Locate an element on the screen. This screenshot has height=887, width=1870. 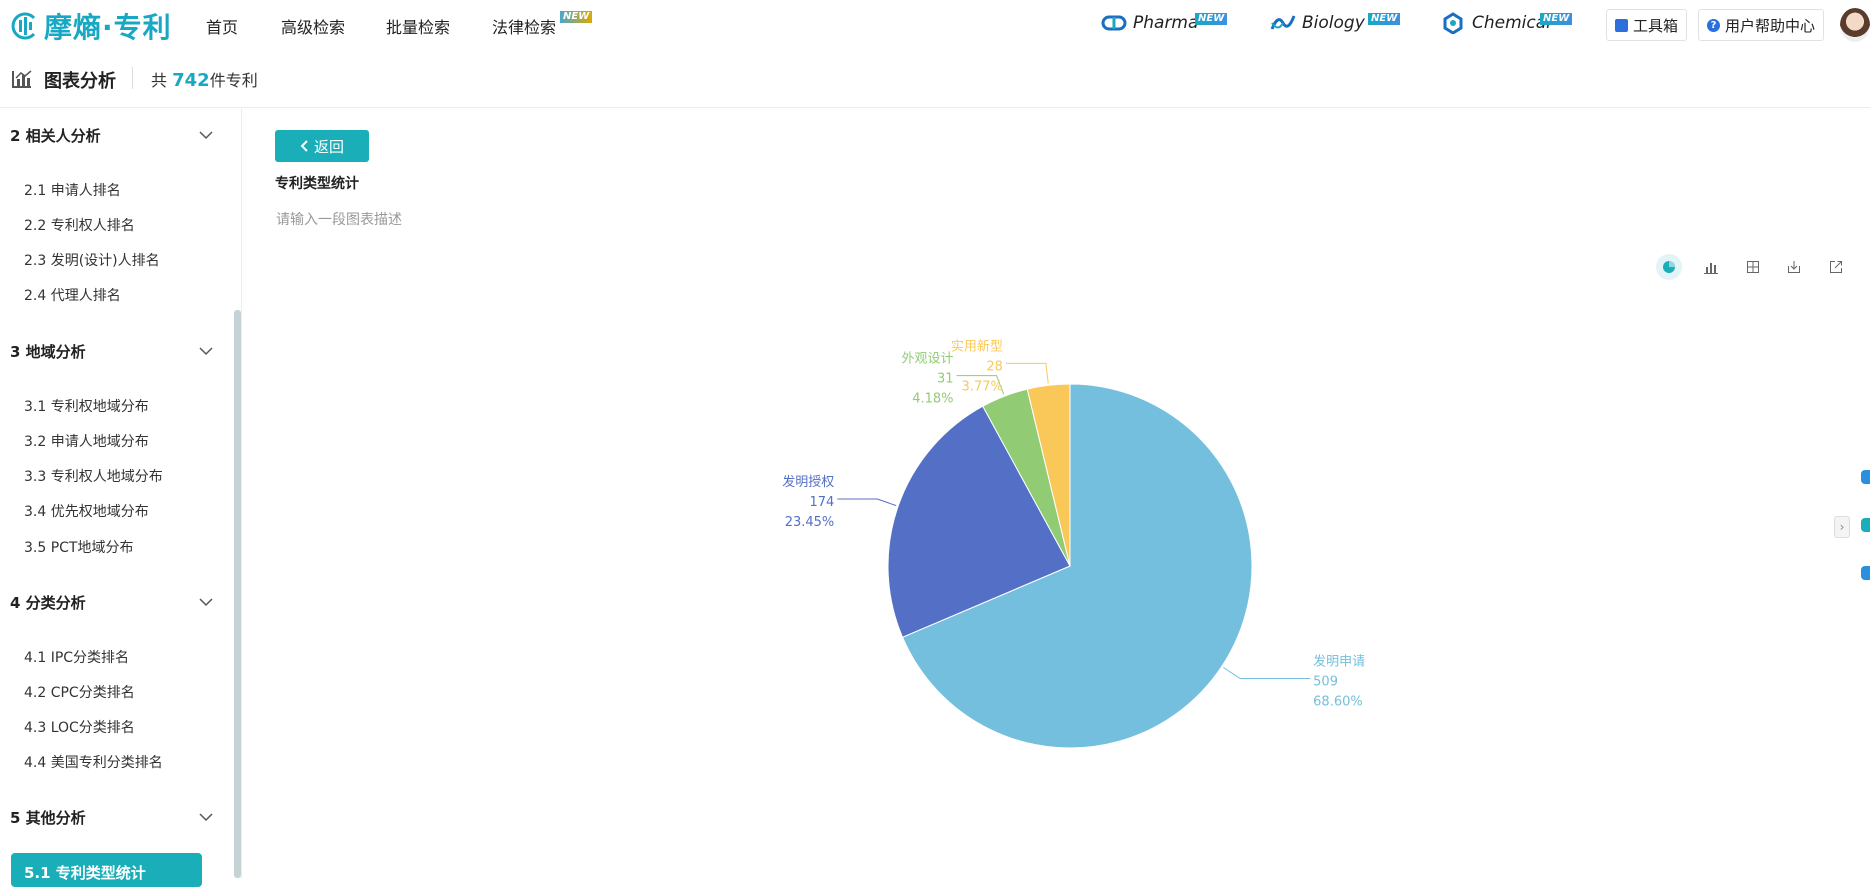
collapse-panel-button: › is located at coordinates (1842, 527).